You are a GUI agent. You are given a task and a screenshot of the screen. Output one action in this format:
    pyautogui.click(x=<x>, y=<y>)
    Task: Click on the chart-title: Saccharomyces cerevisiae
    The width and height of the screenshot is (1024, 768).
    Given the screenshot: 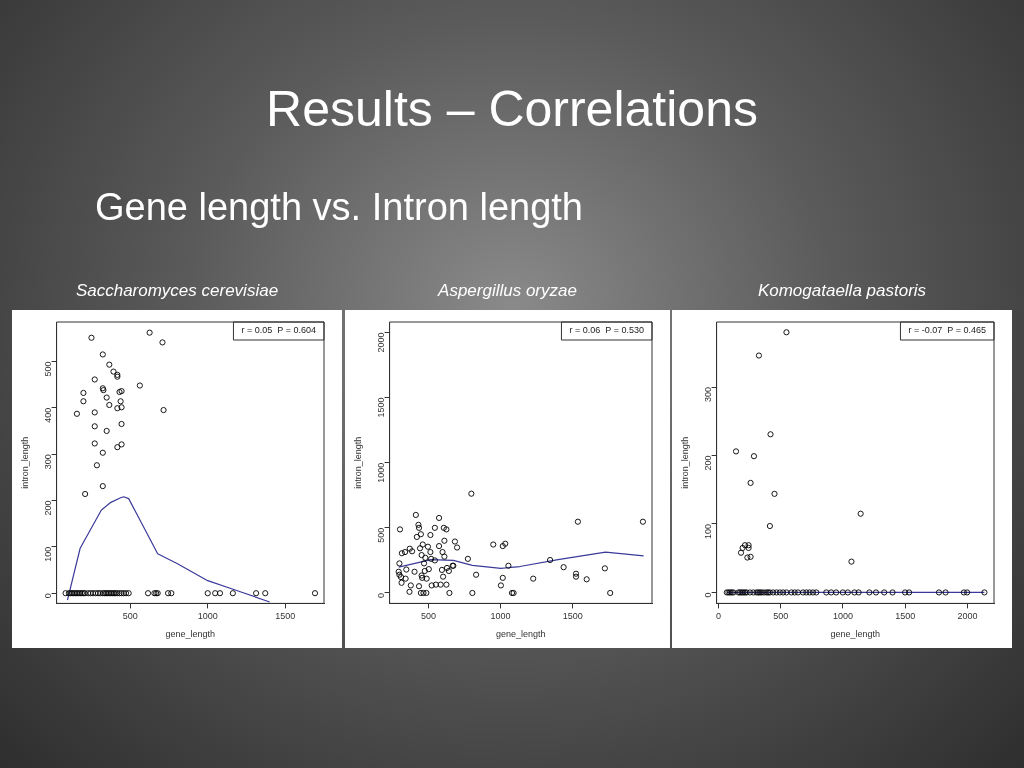 What is the action you would take?
    pyautogui.click(x=177, y=291)
    